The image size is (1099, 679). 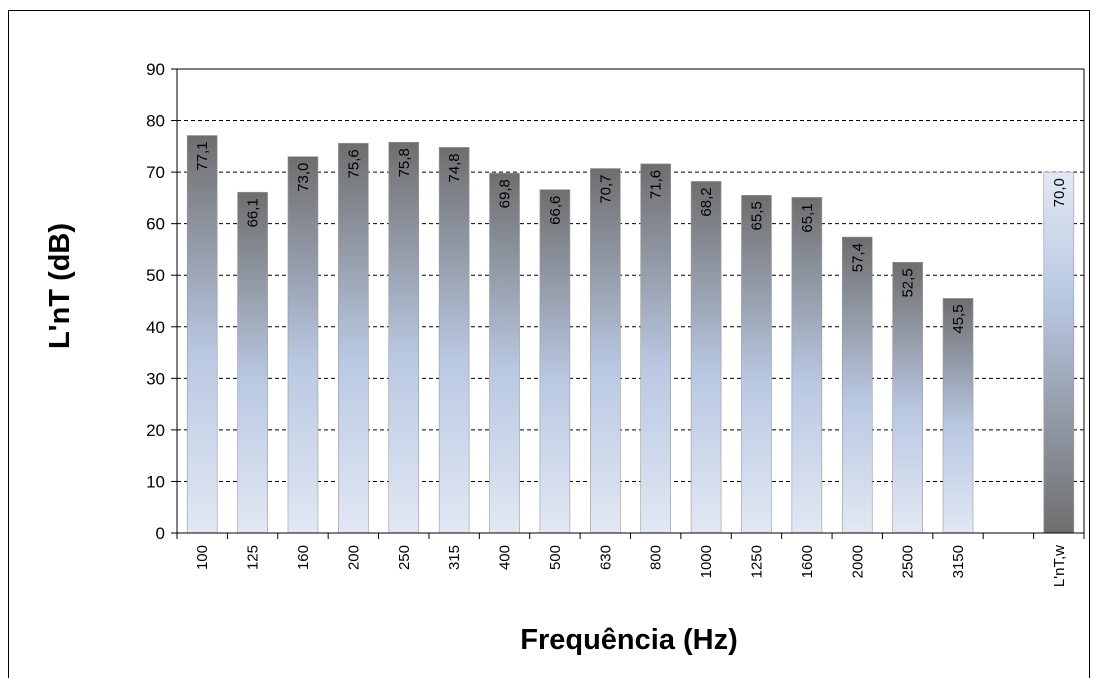 What do you see at coordinates (555, 557) in the screenshot?
I see `x-tick-label: 500` at bounding box center [555, 557].